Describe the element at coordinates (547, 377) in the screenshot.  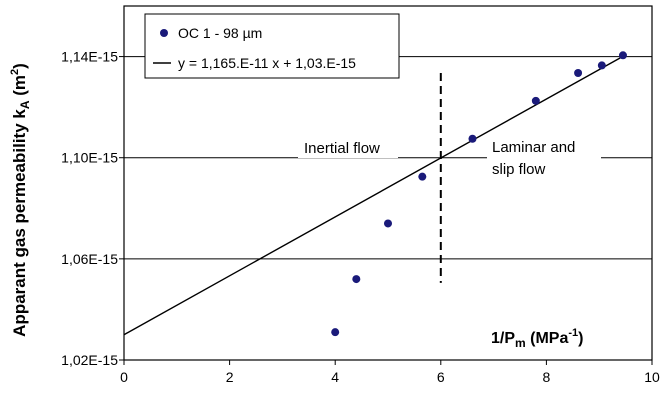
I see `x-tick-label: 8` at that location.